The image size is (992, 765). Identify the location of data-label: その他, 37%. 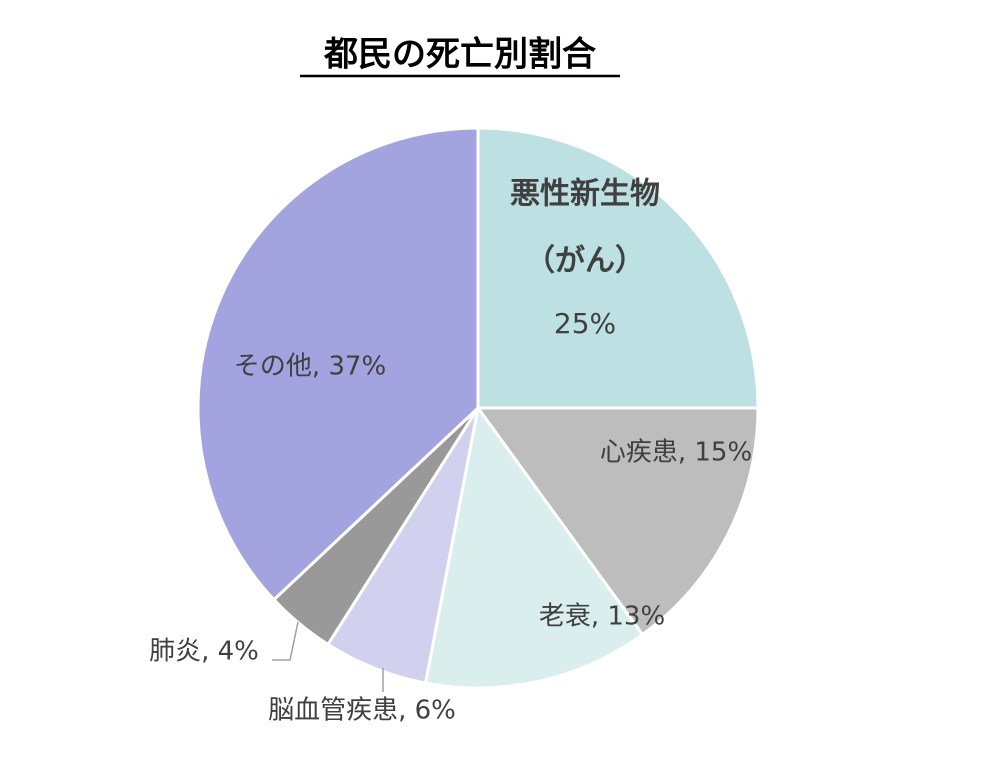
(310, 367).